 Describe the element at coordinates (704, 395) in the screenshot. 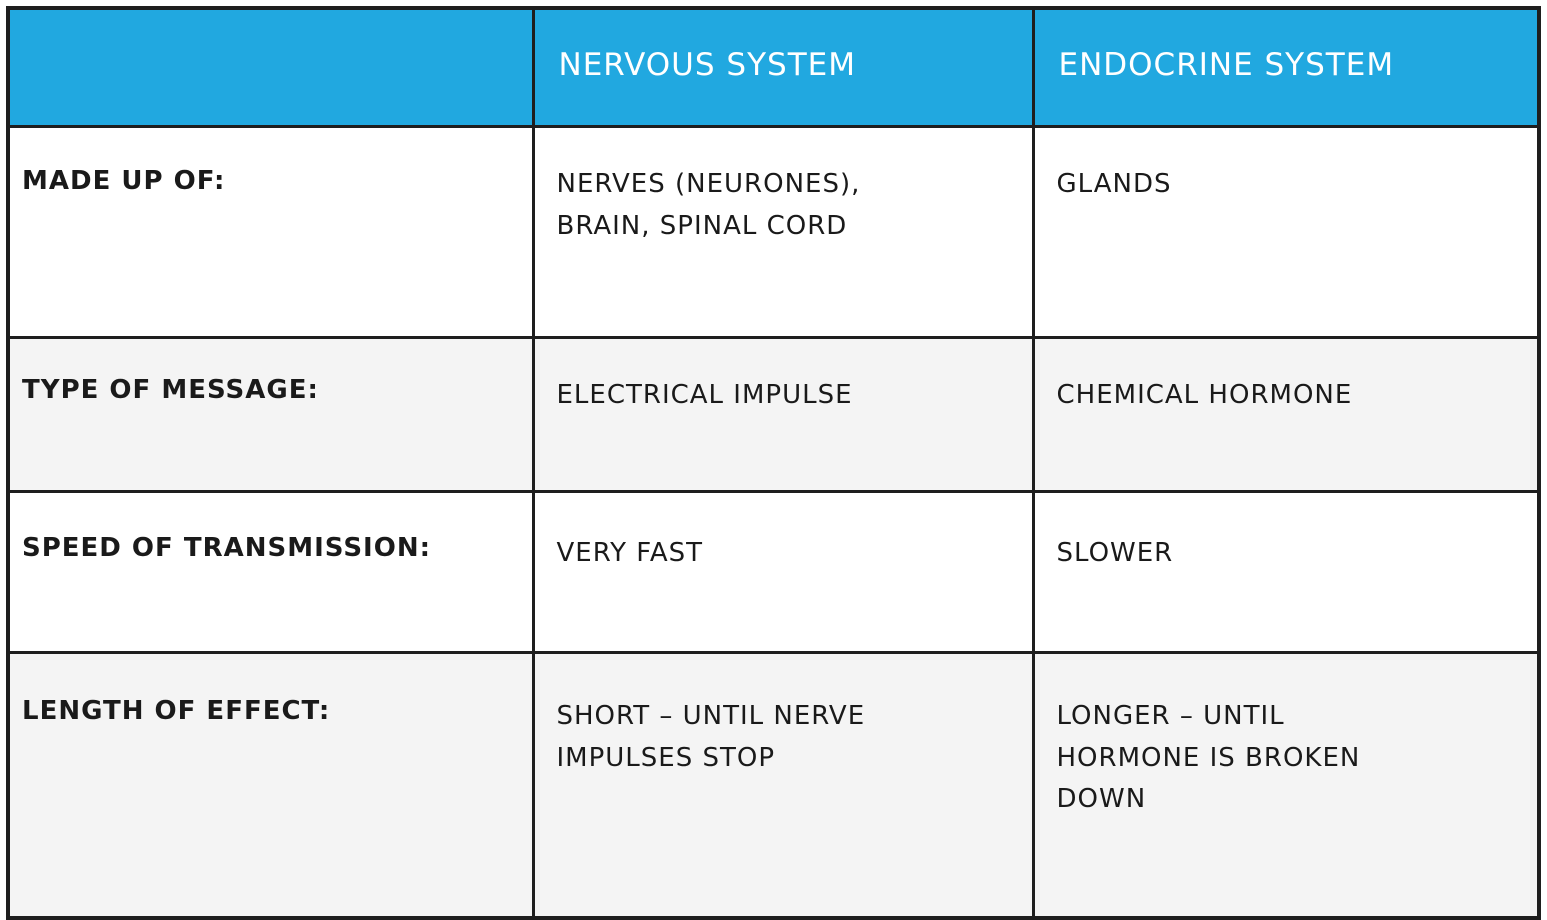

I see `cell-line: ELECTRICAL IMPULSE` at that location.